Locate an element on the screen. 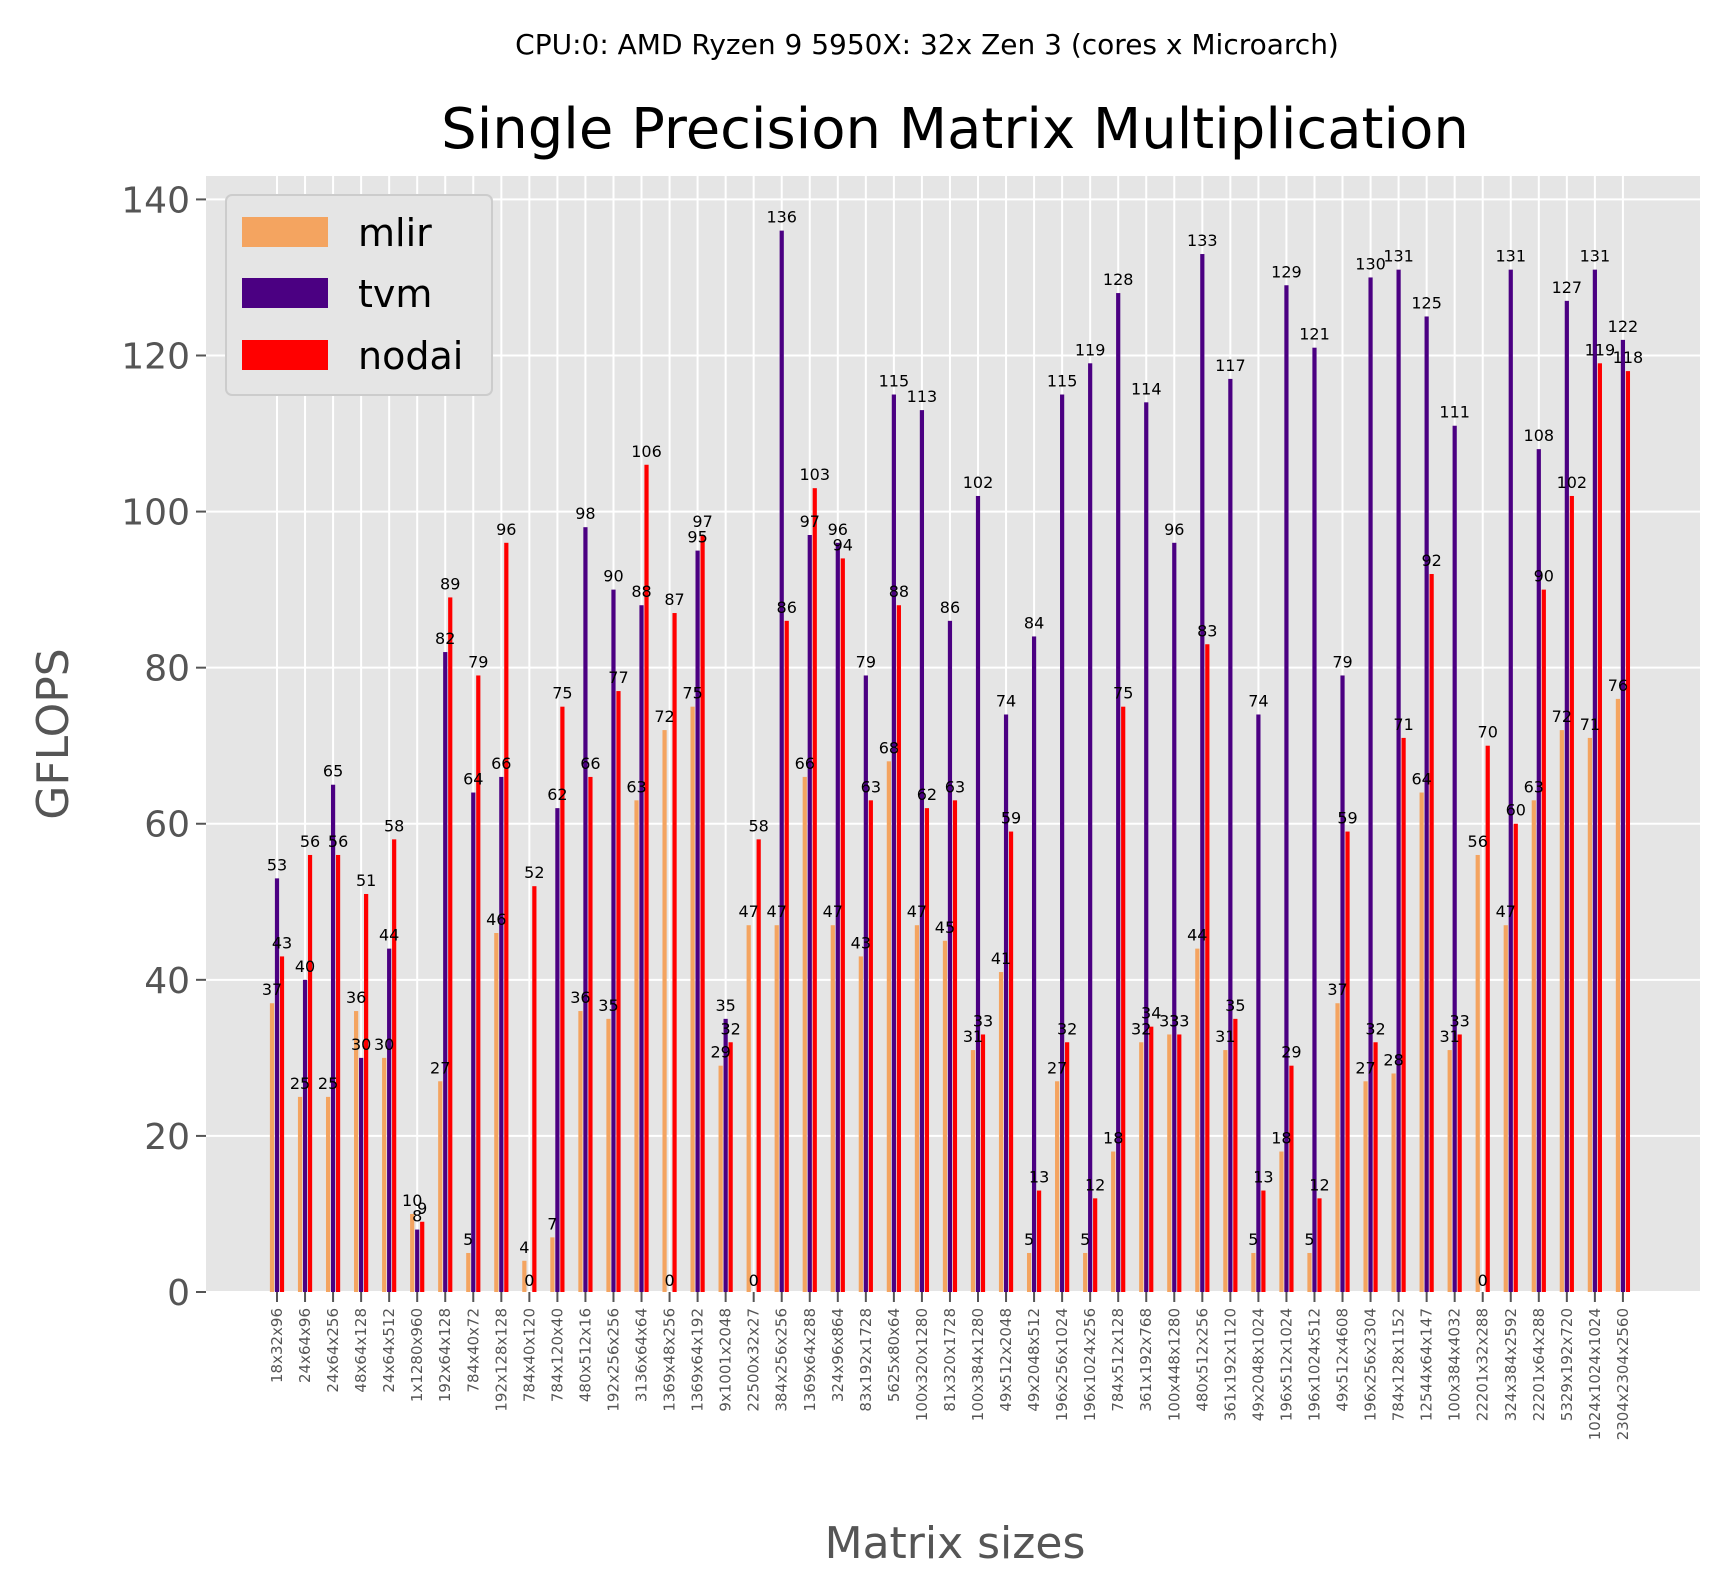 Image resolution: width=1721 pixels, height=1590 pixels. bar-label-mlir: 36 is located at coordinates (356, 997).